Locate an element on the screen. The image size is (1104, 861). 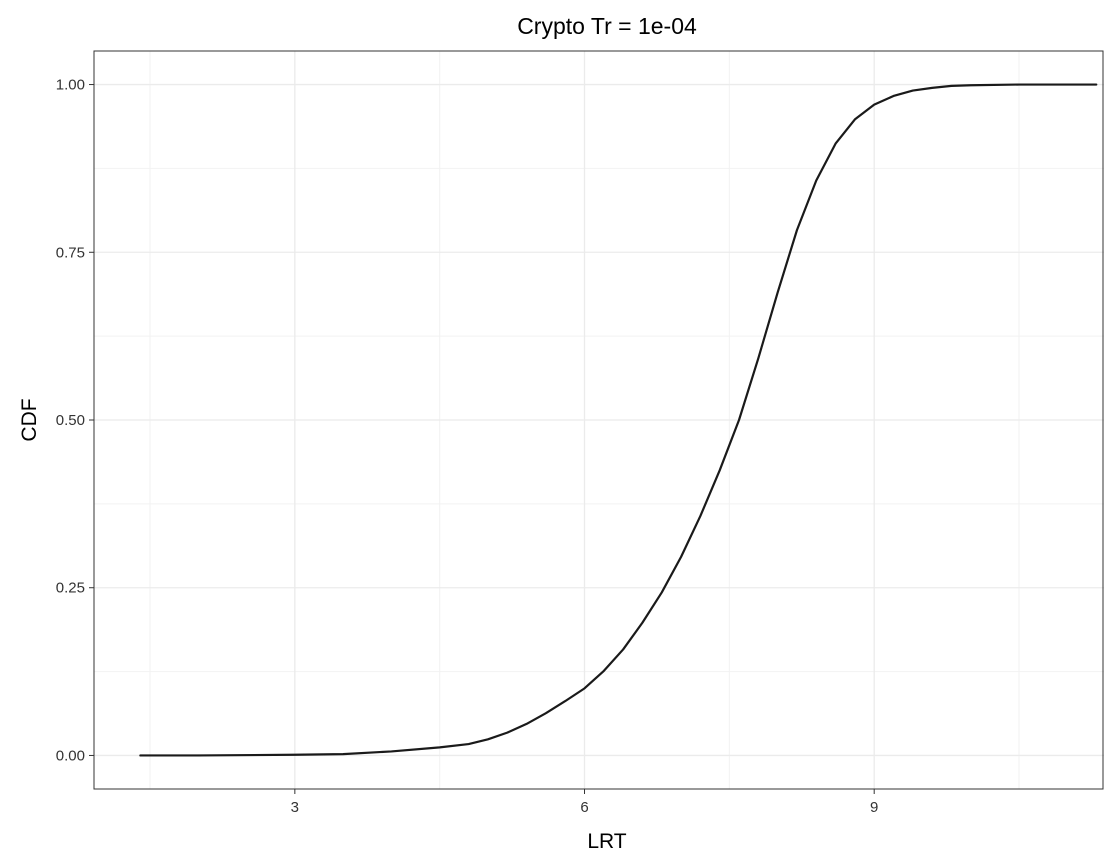
y-tick-label: 1.00 is located at coordinates (70, 85).